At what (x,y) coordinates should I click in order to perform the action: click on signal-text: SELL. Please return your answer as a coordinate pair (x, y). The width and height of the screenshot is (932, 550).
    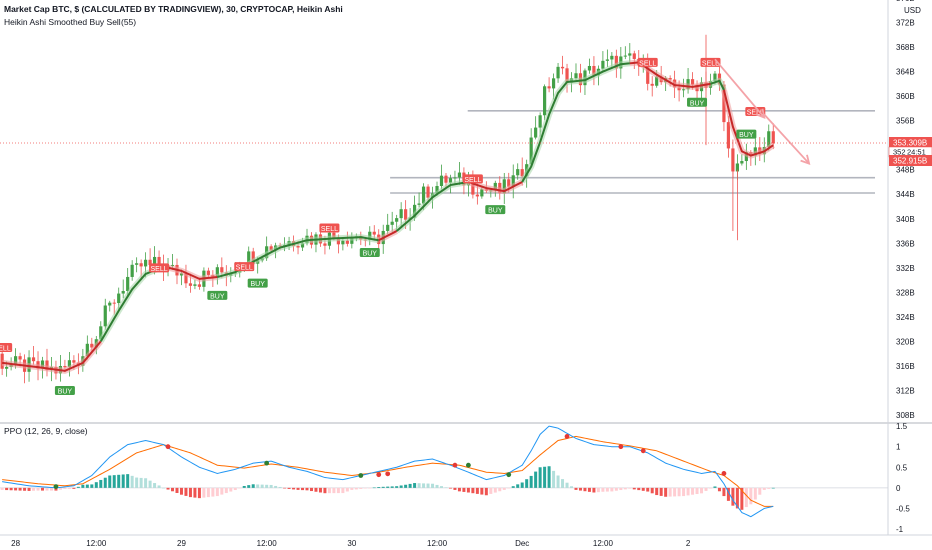
    Looking at the image, I should click on (472, 180).